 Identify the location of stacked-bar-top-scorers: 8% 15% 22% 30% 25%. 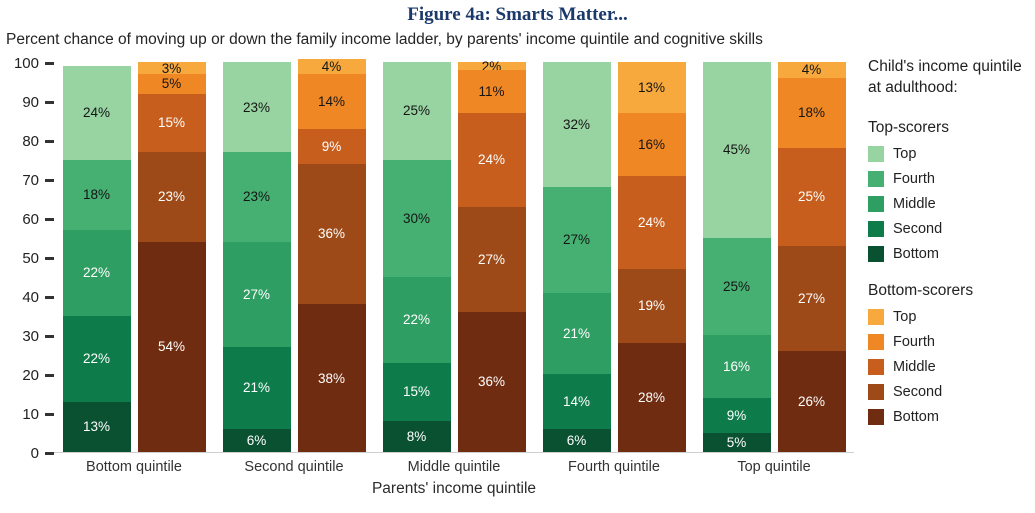
(416, 257).